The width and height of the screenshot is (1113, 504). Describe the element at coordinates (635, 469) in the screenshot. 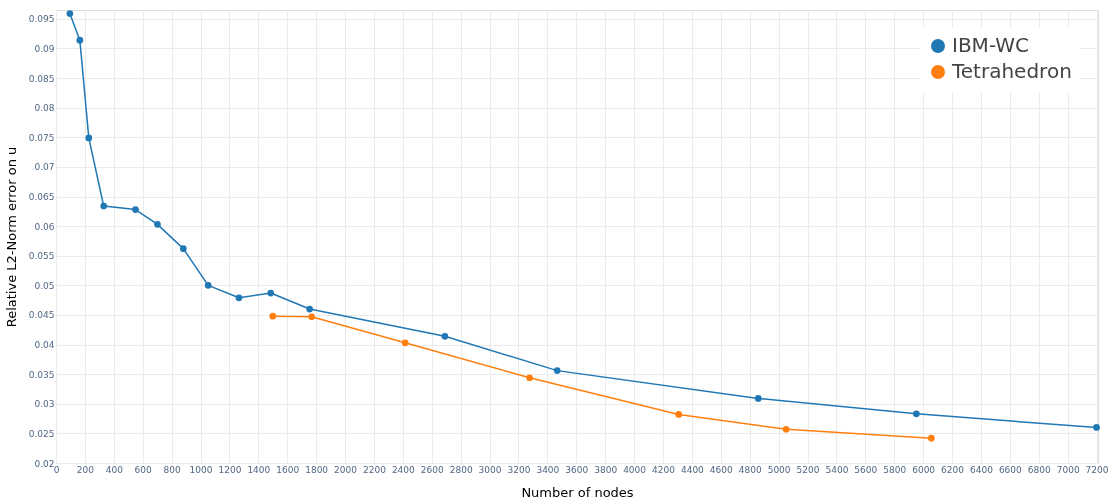

I see `x-tick-label: 4000` at that location.